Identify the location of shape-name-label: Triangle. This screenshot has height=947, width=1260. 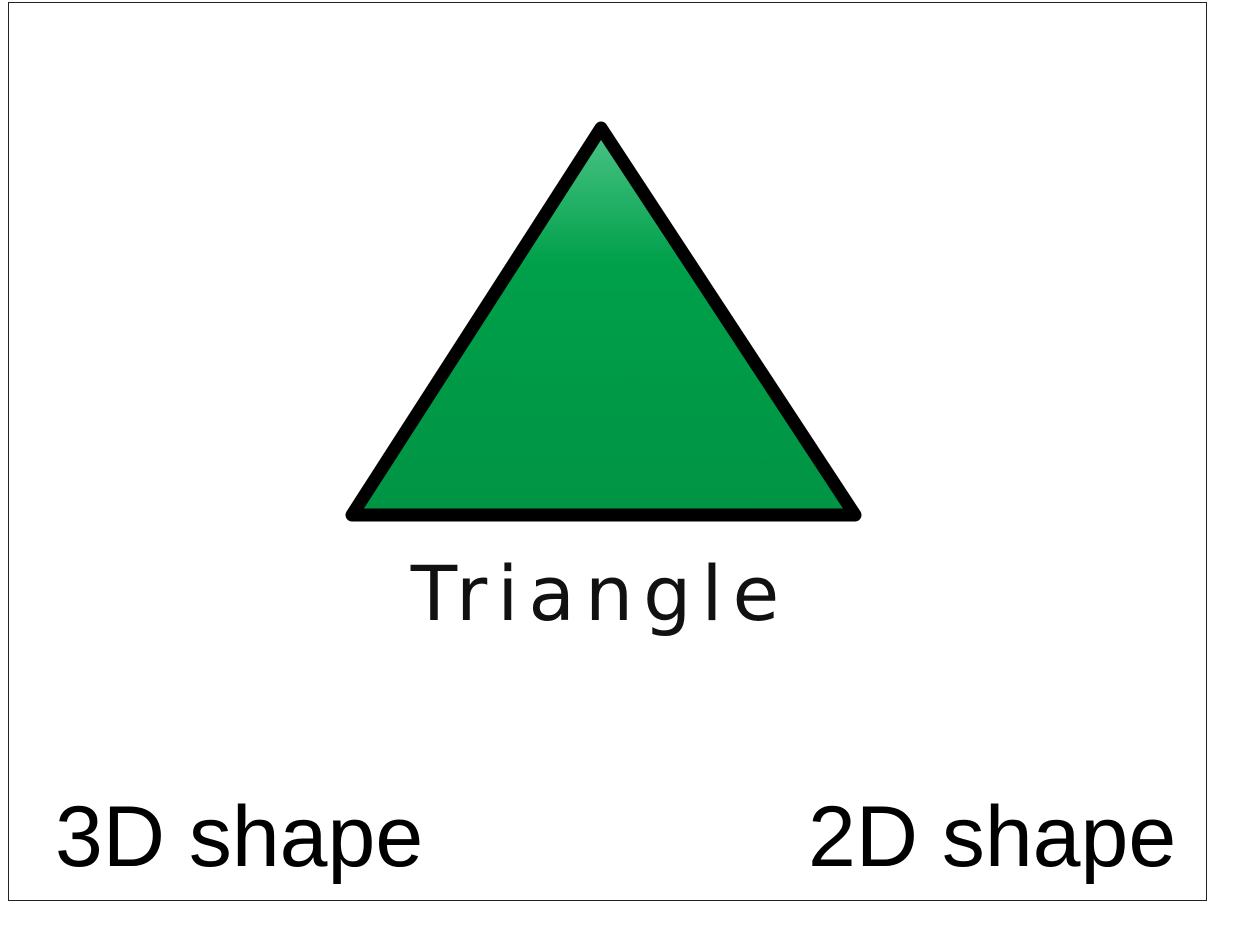
(600, 593).